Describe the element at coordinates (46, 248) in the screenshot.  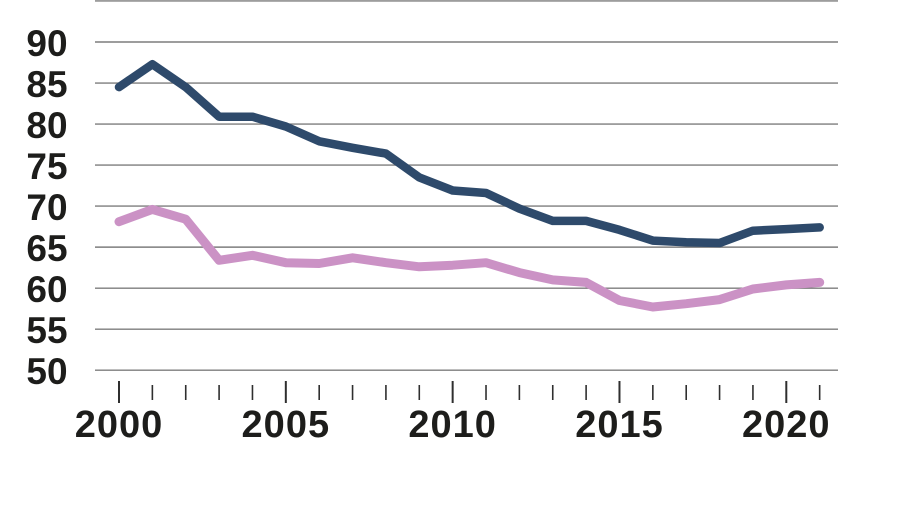
I see `y-axis-label: 65` at that location.